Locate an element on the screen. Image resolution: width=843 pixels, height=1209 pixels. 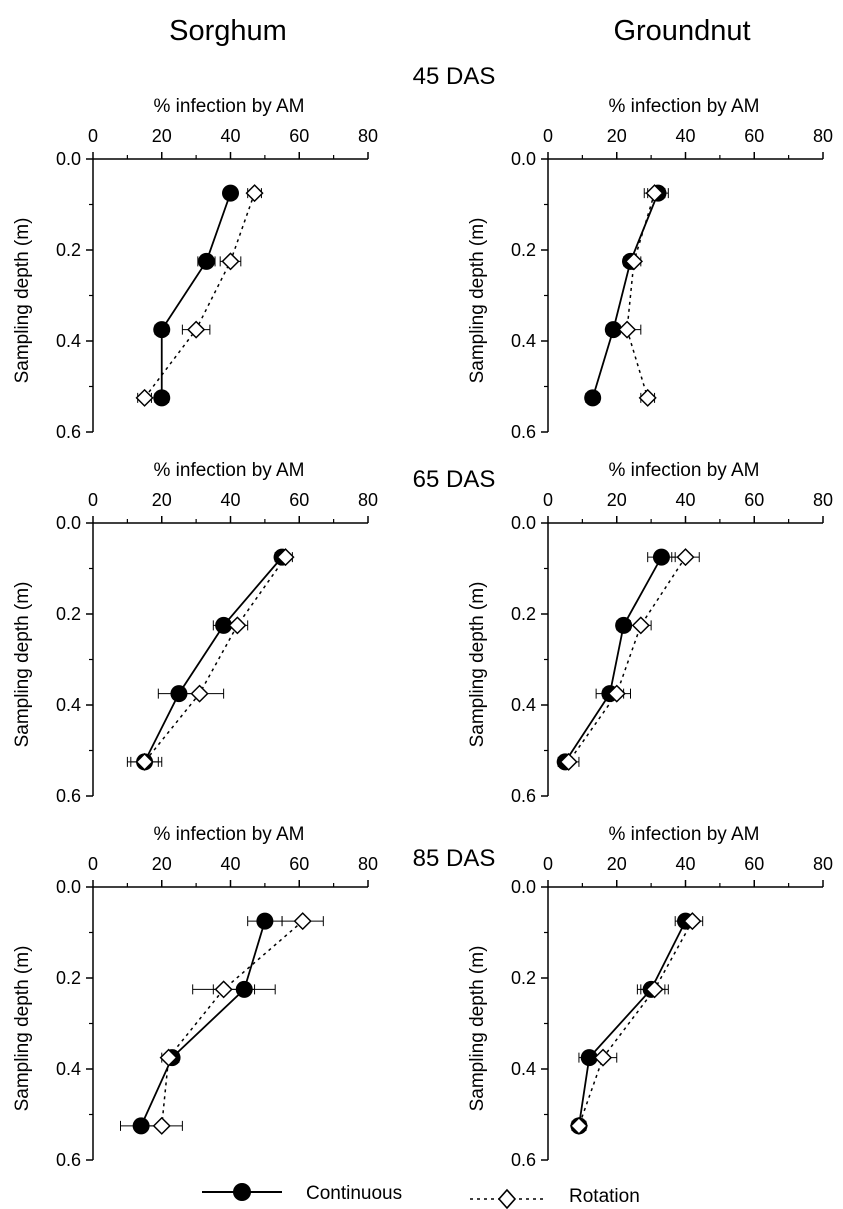
legend-continuous-label: Continuous is located at coordinates (354, 1193).